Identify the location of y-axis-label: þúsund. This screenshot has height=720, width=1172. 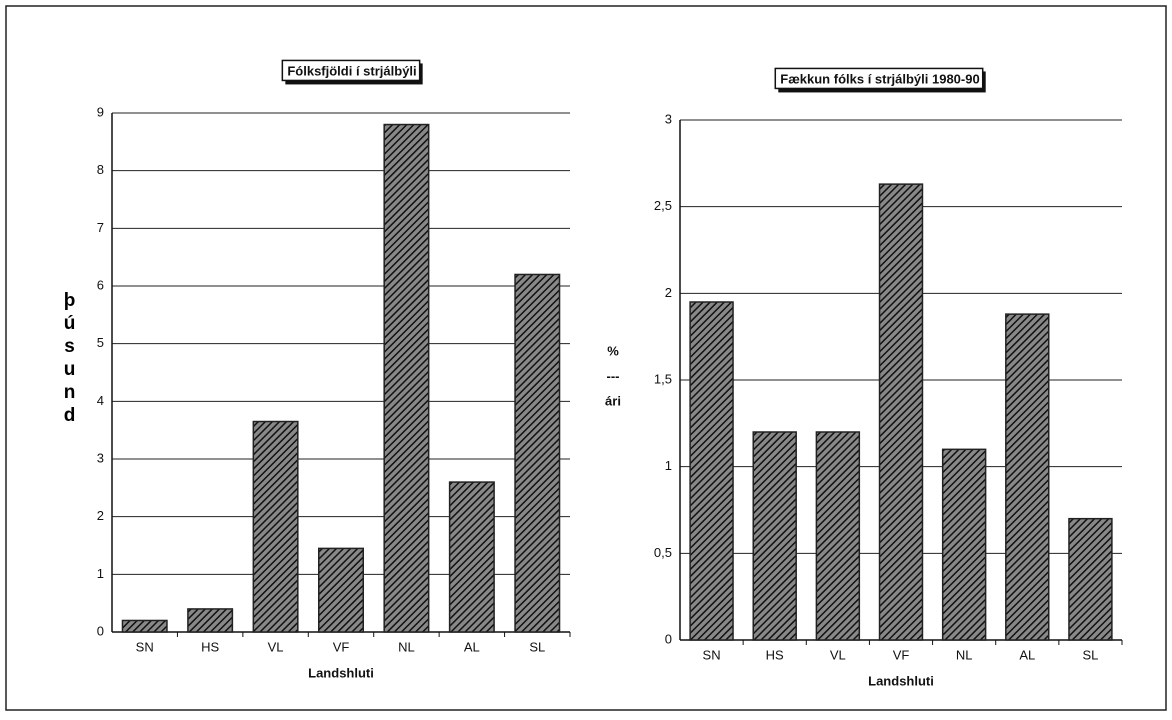
(69, 359).